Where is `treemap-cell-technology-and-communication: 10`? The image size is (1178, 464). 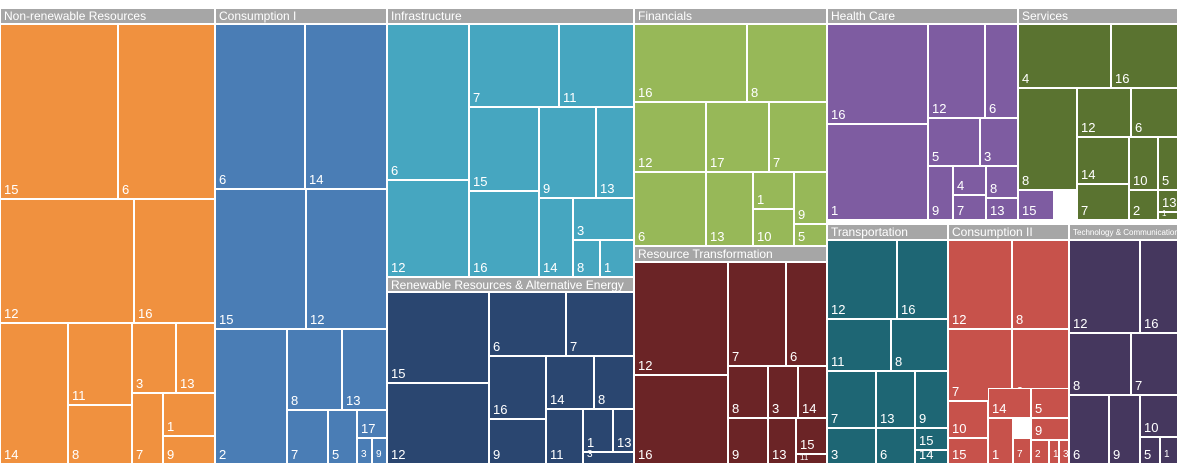 treemap-cell-technology-and-communication: 10 is located at coordinates (1159, 416).